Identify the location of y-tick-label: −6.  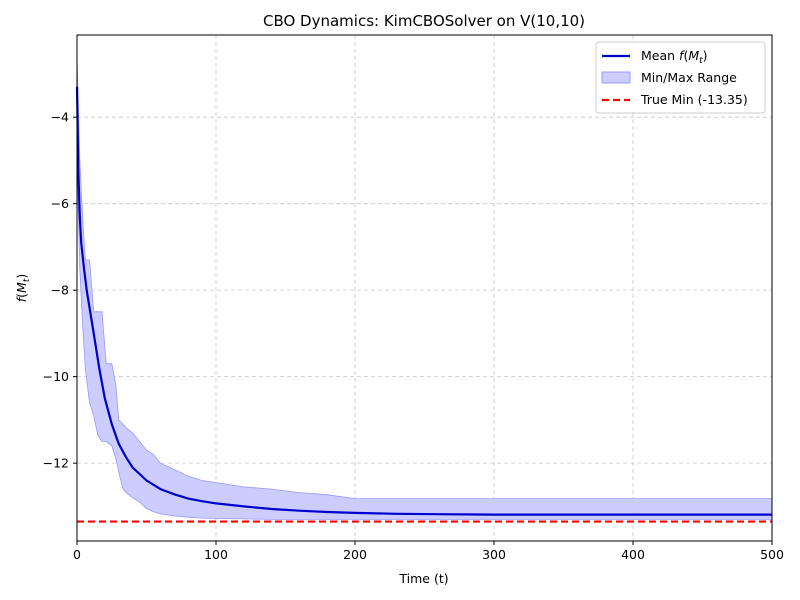
(60, 203).